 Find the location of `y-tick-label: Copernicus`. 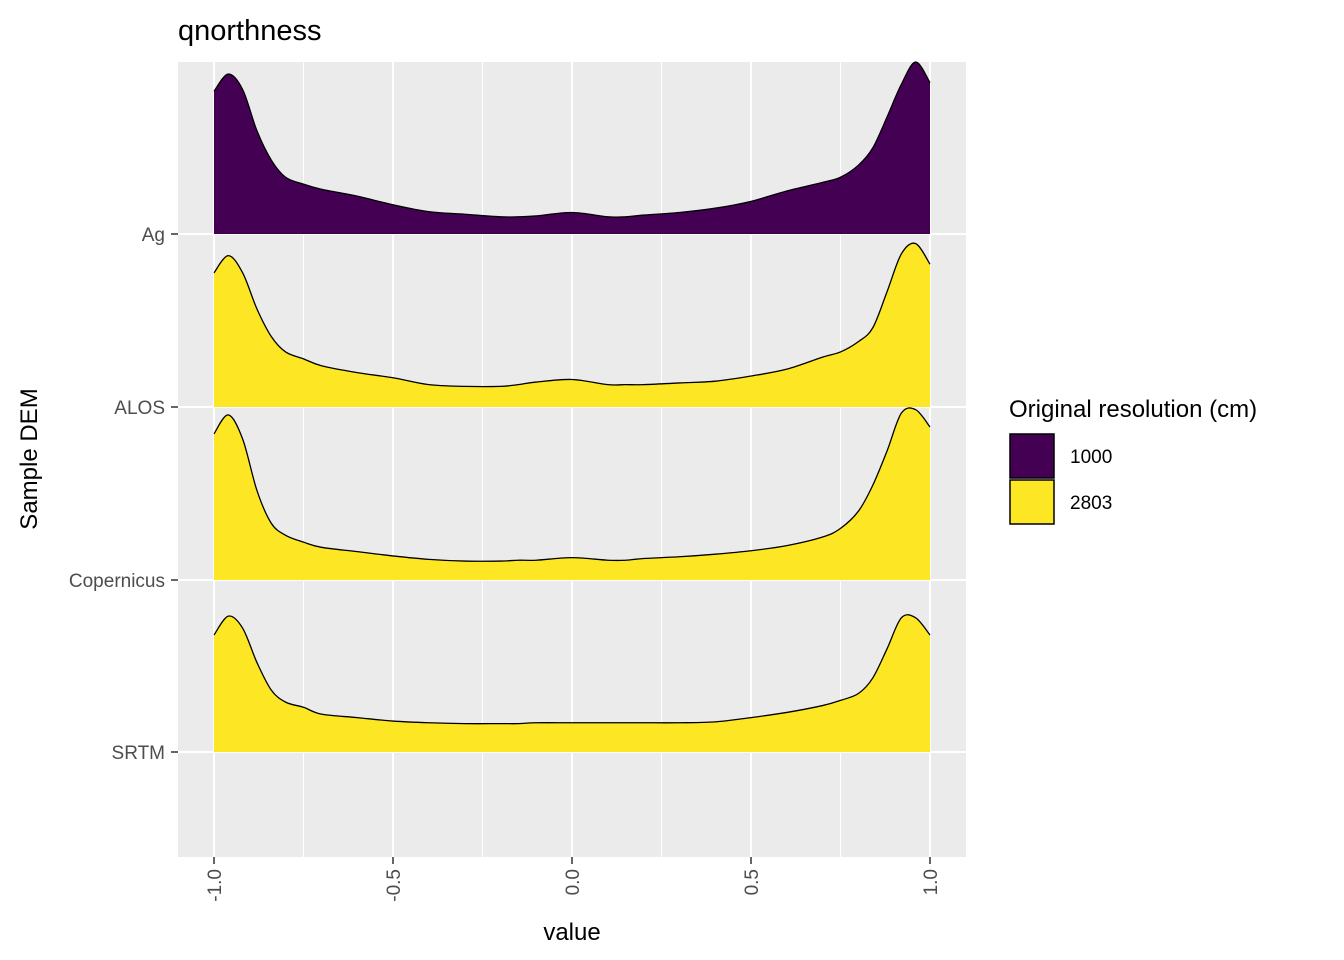

y-tick-label: Copernicus is located at coordinates (117, 581).